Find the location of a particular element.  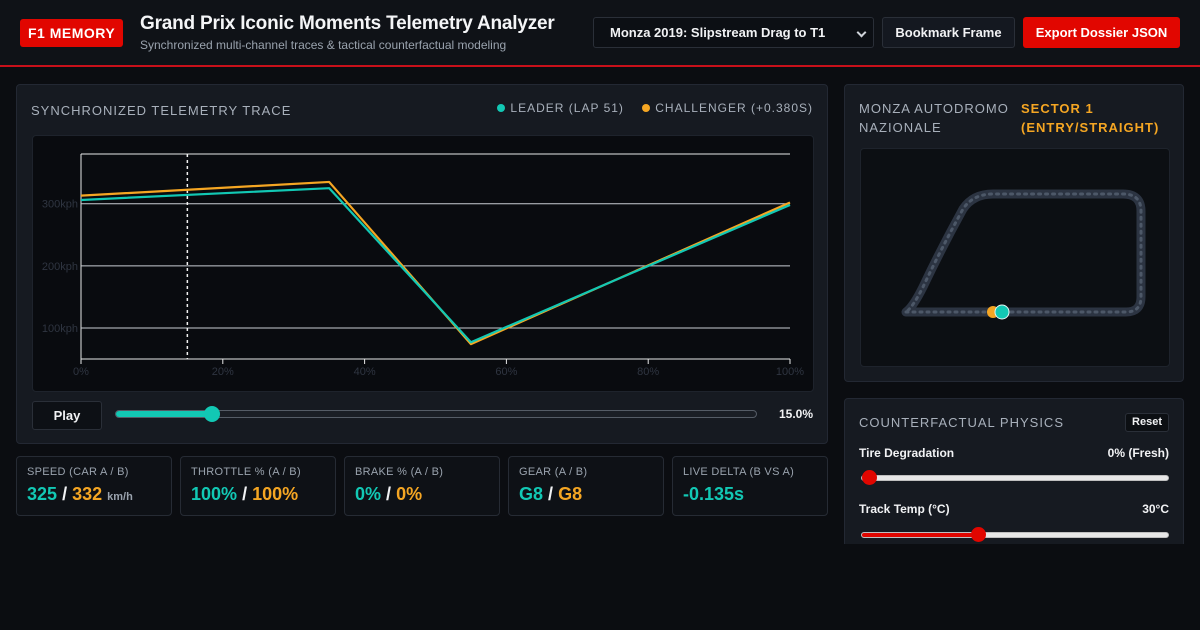

physics-panel-title: COUNTERFACTUAL PHYSICS is located at coordinates (961, 422).